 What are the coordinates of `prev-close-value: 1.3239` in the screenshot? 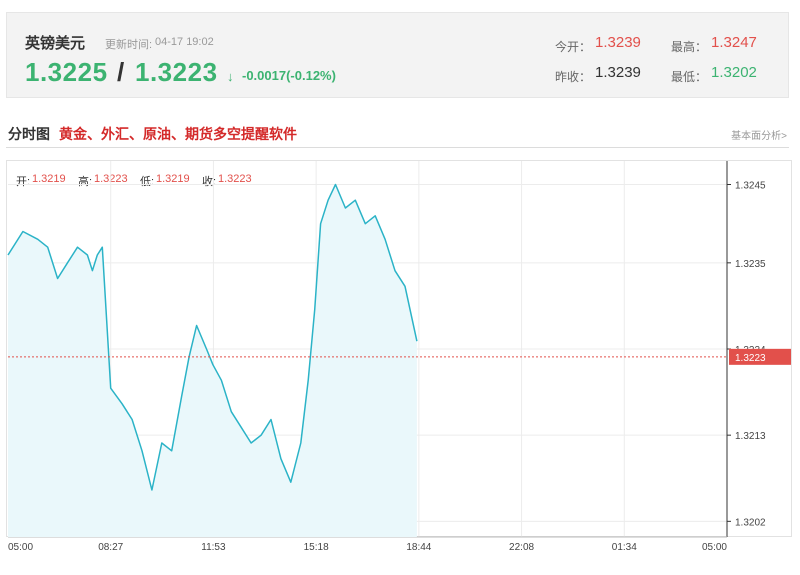 It's located at (618, 72).